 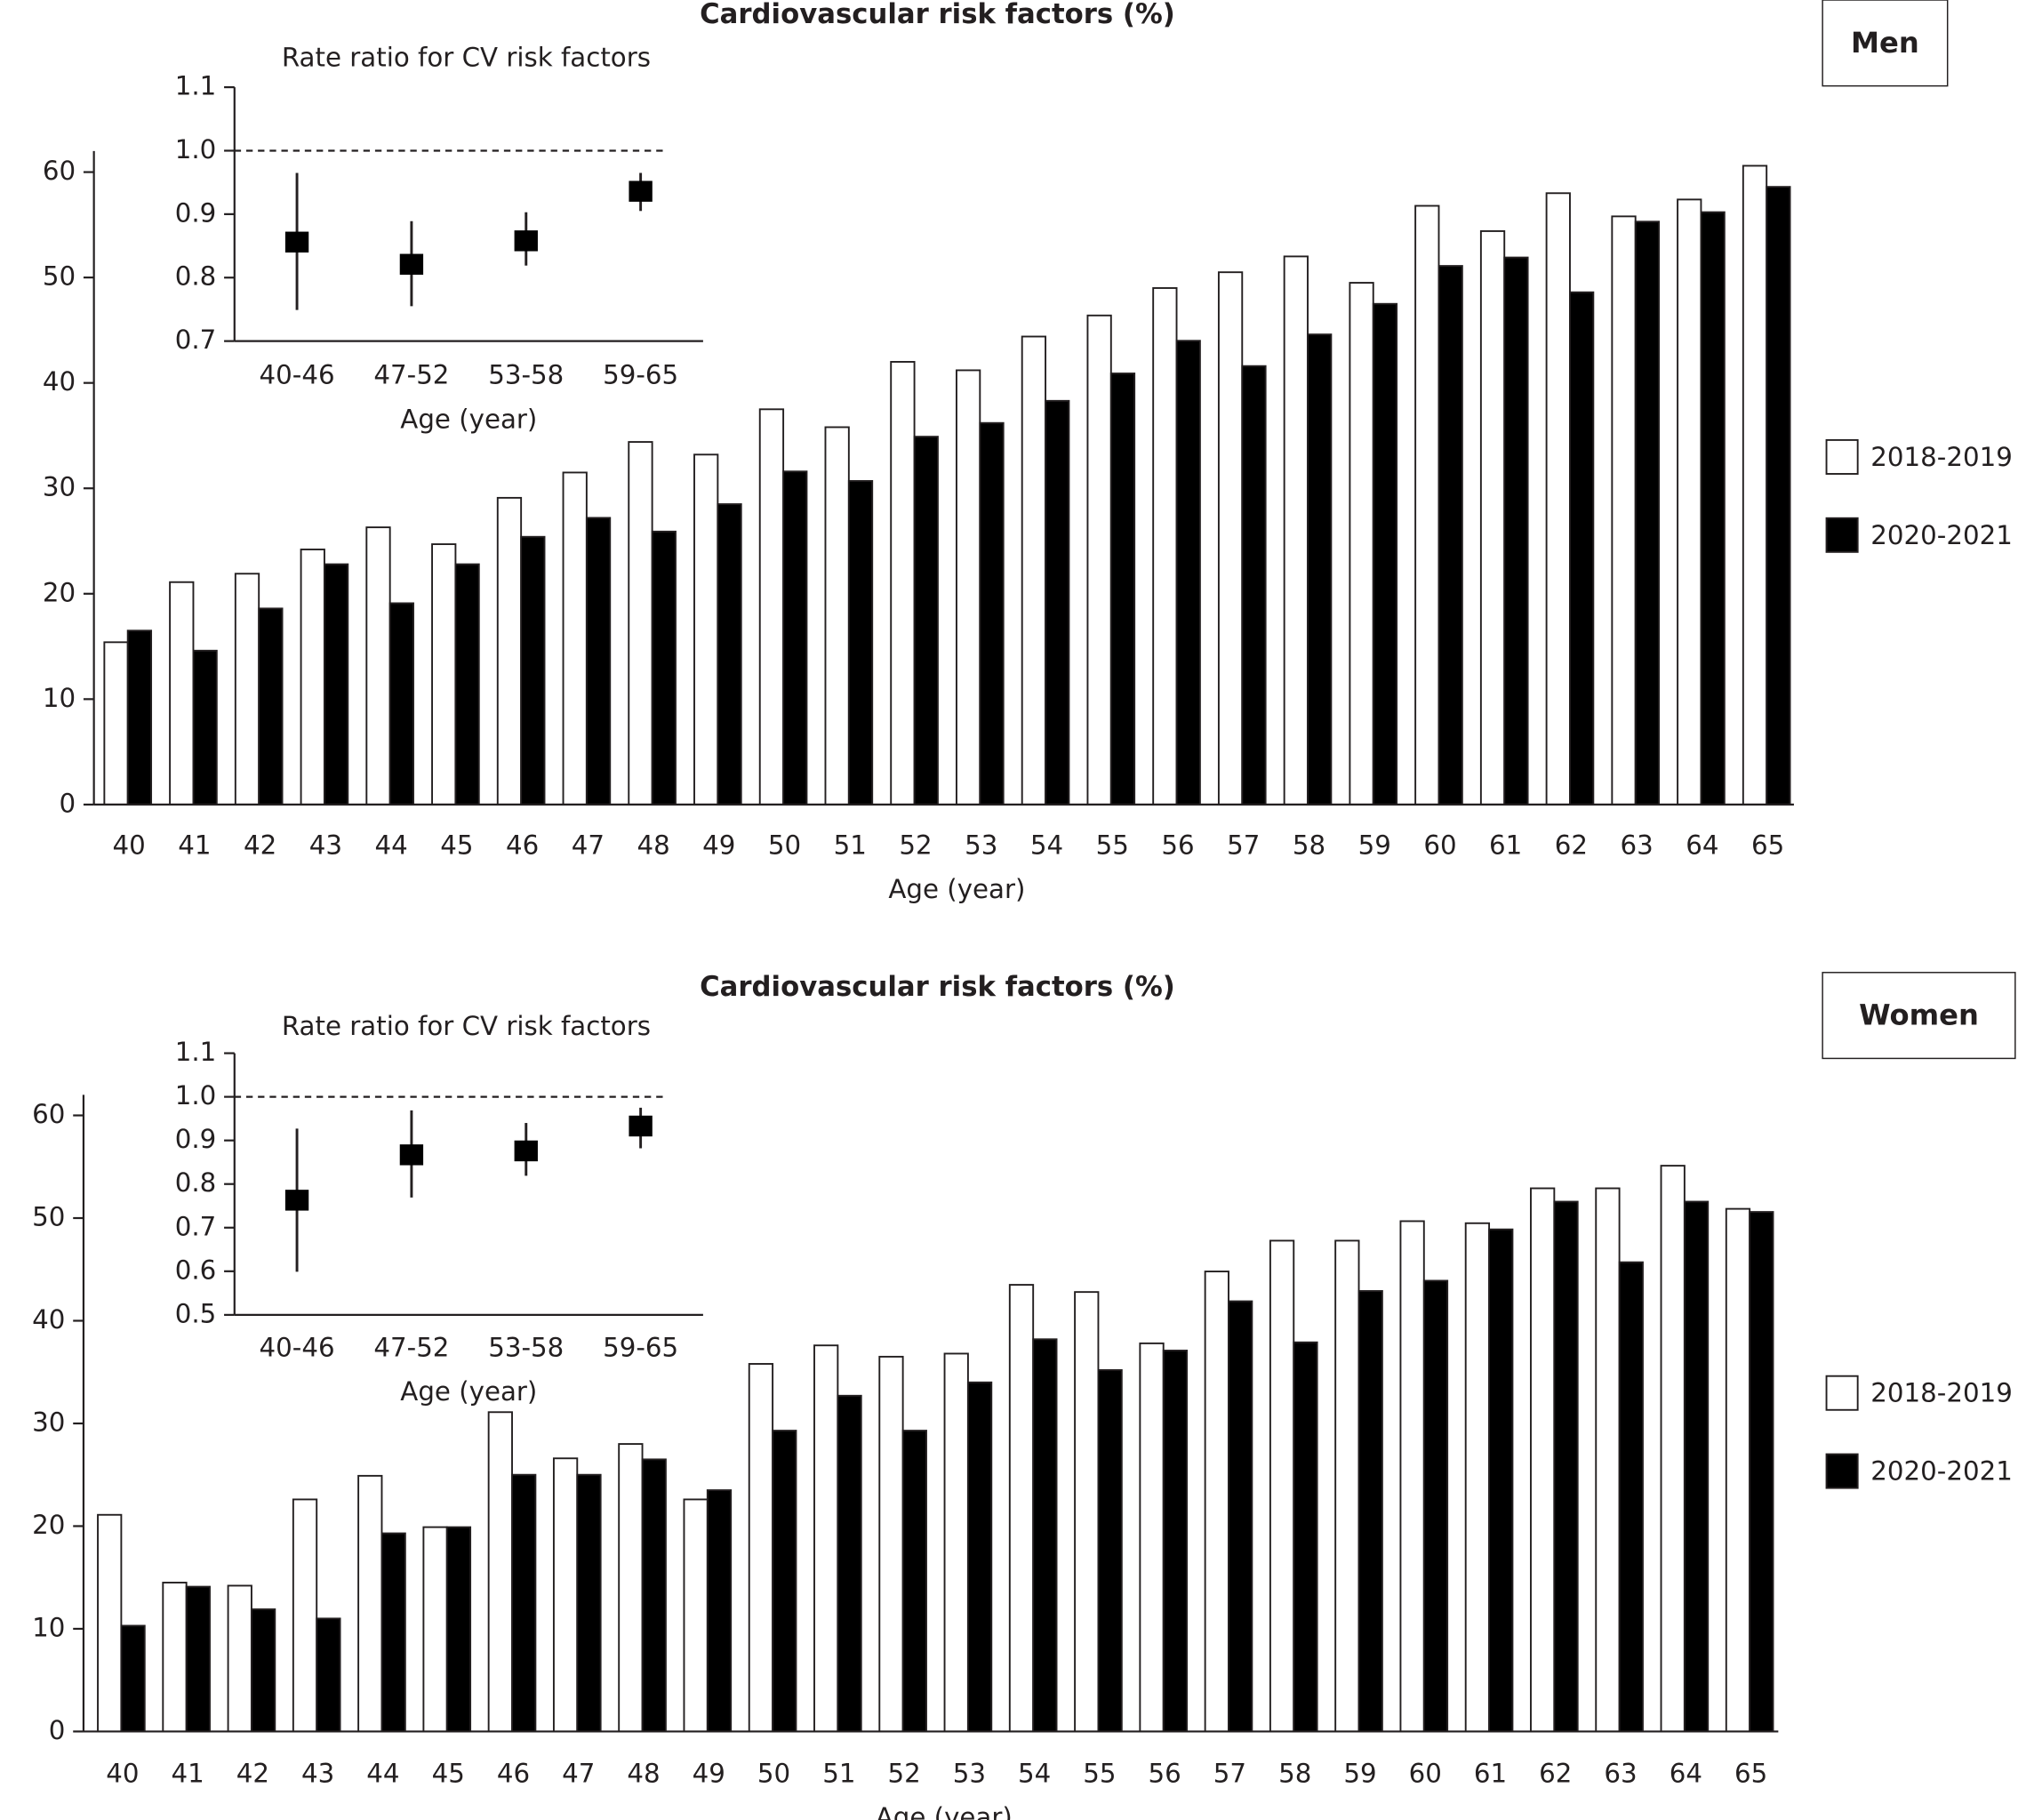 What do you see at coordinates (1885, 43) in the screenshot?
I see `panel-label: Men` at bounding box center [1885, 43].